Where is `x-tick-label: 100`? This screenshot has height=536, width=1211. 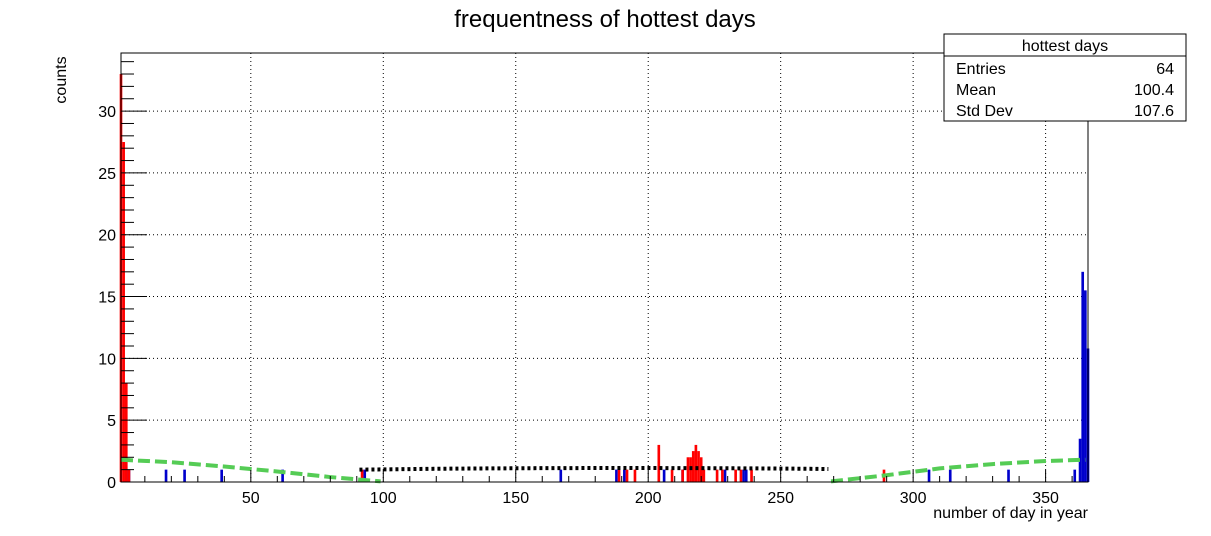
x-tick-label: 100 is located at coordinates (383, 498).